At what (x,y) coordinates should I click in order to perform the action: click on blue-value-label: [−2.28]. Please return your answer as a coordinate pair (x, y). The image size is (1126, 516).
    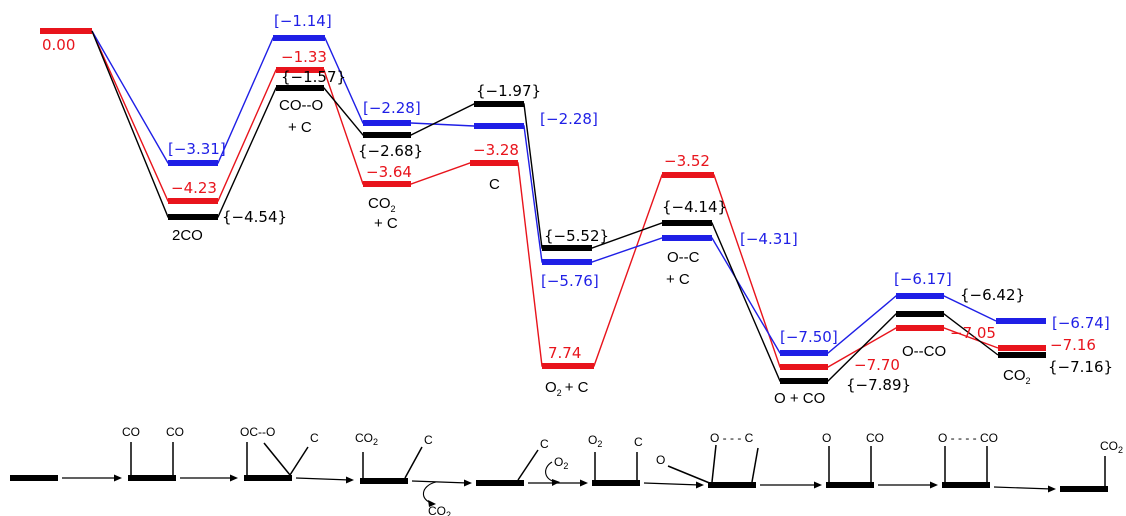
    Looking at the image, I should click on (392, 108).